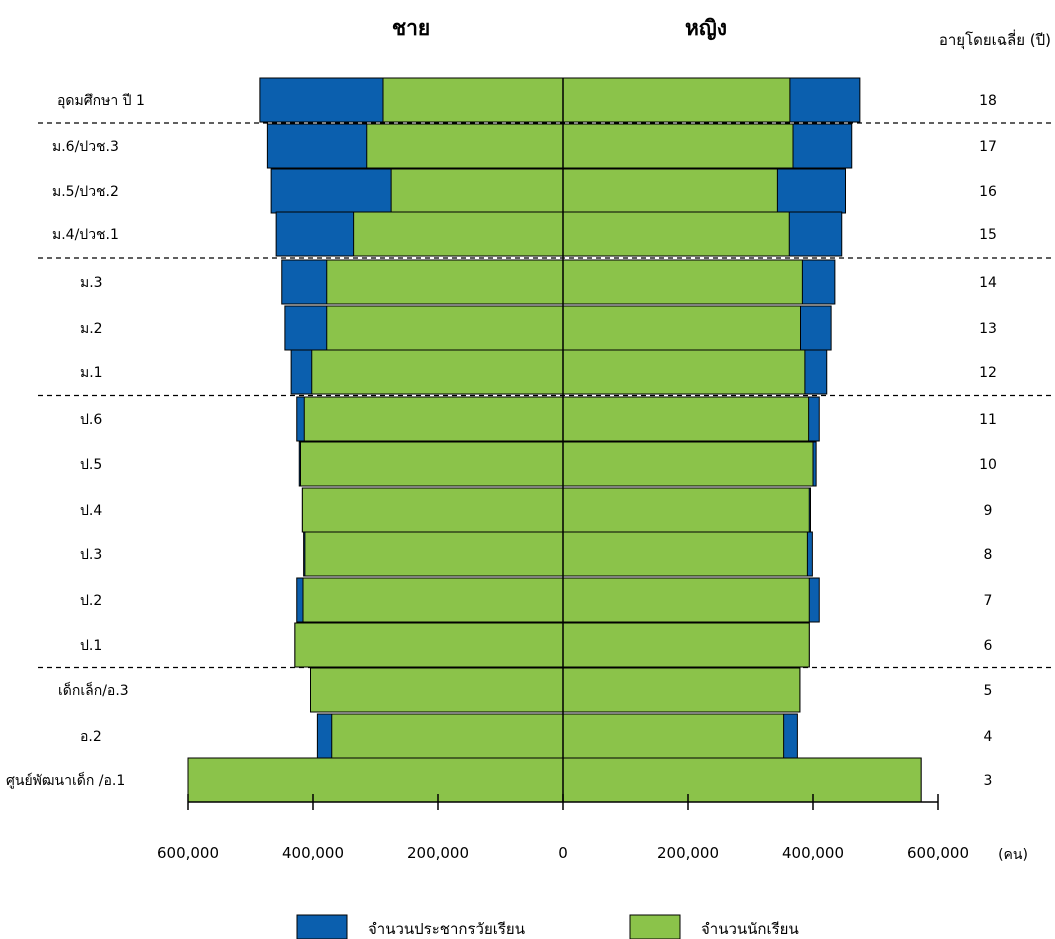 The image size is (1055, 939). What do you see at coordinates (547, 926) in the screenshot?
I see `legend: จำนวนประชากรวัยเรียน จำนวนนักเรียน` at bounding box center [547, 926].